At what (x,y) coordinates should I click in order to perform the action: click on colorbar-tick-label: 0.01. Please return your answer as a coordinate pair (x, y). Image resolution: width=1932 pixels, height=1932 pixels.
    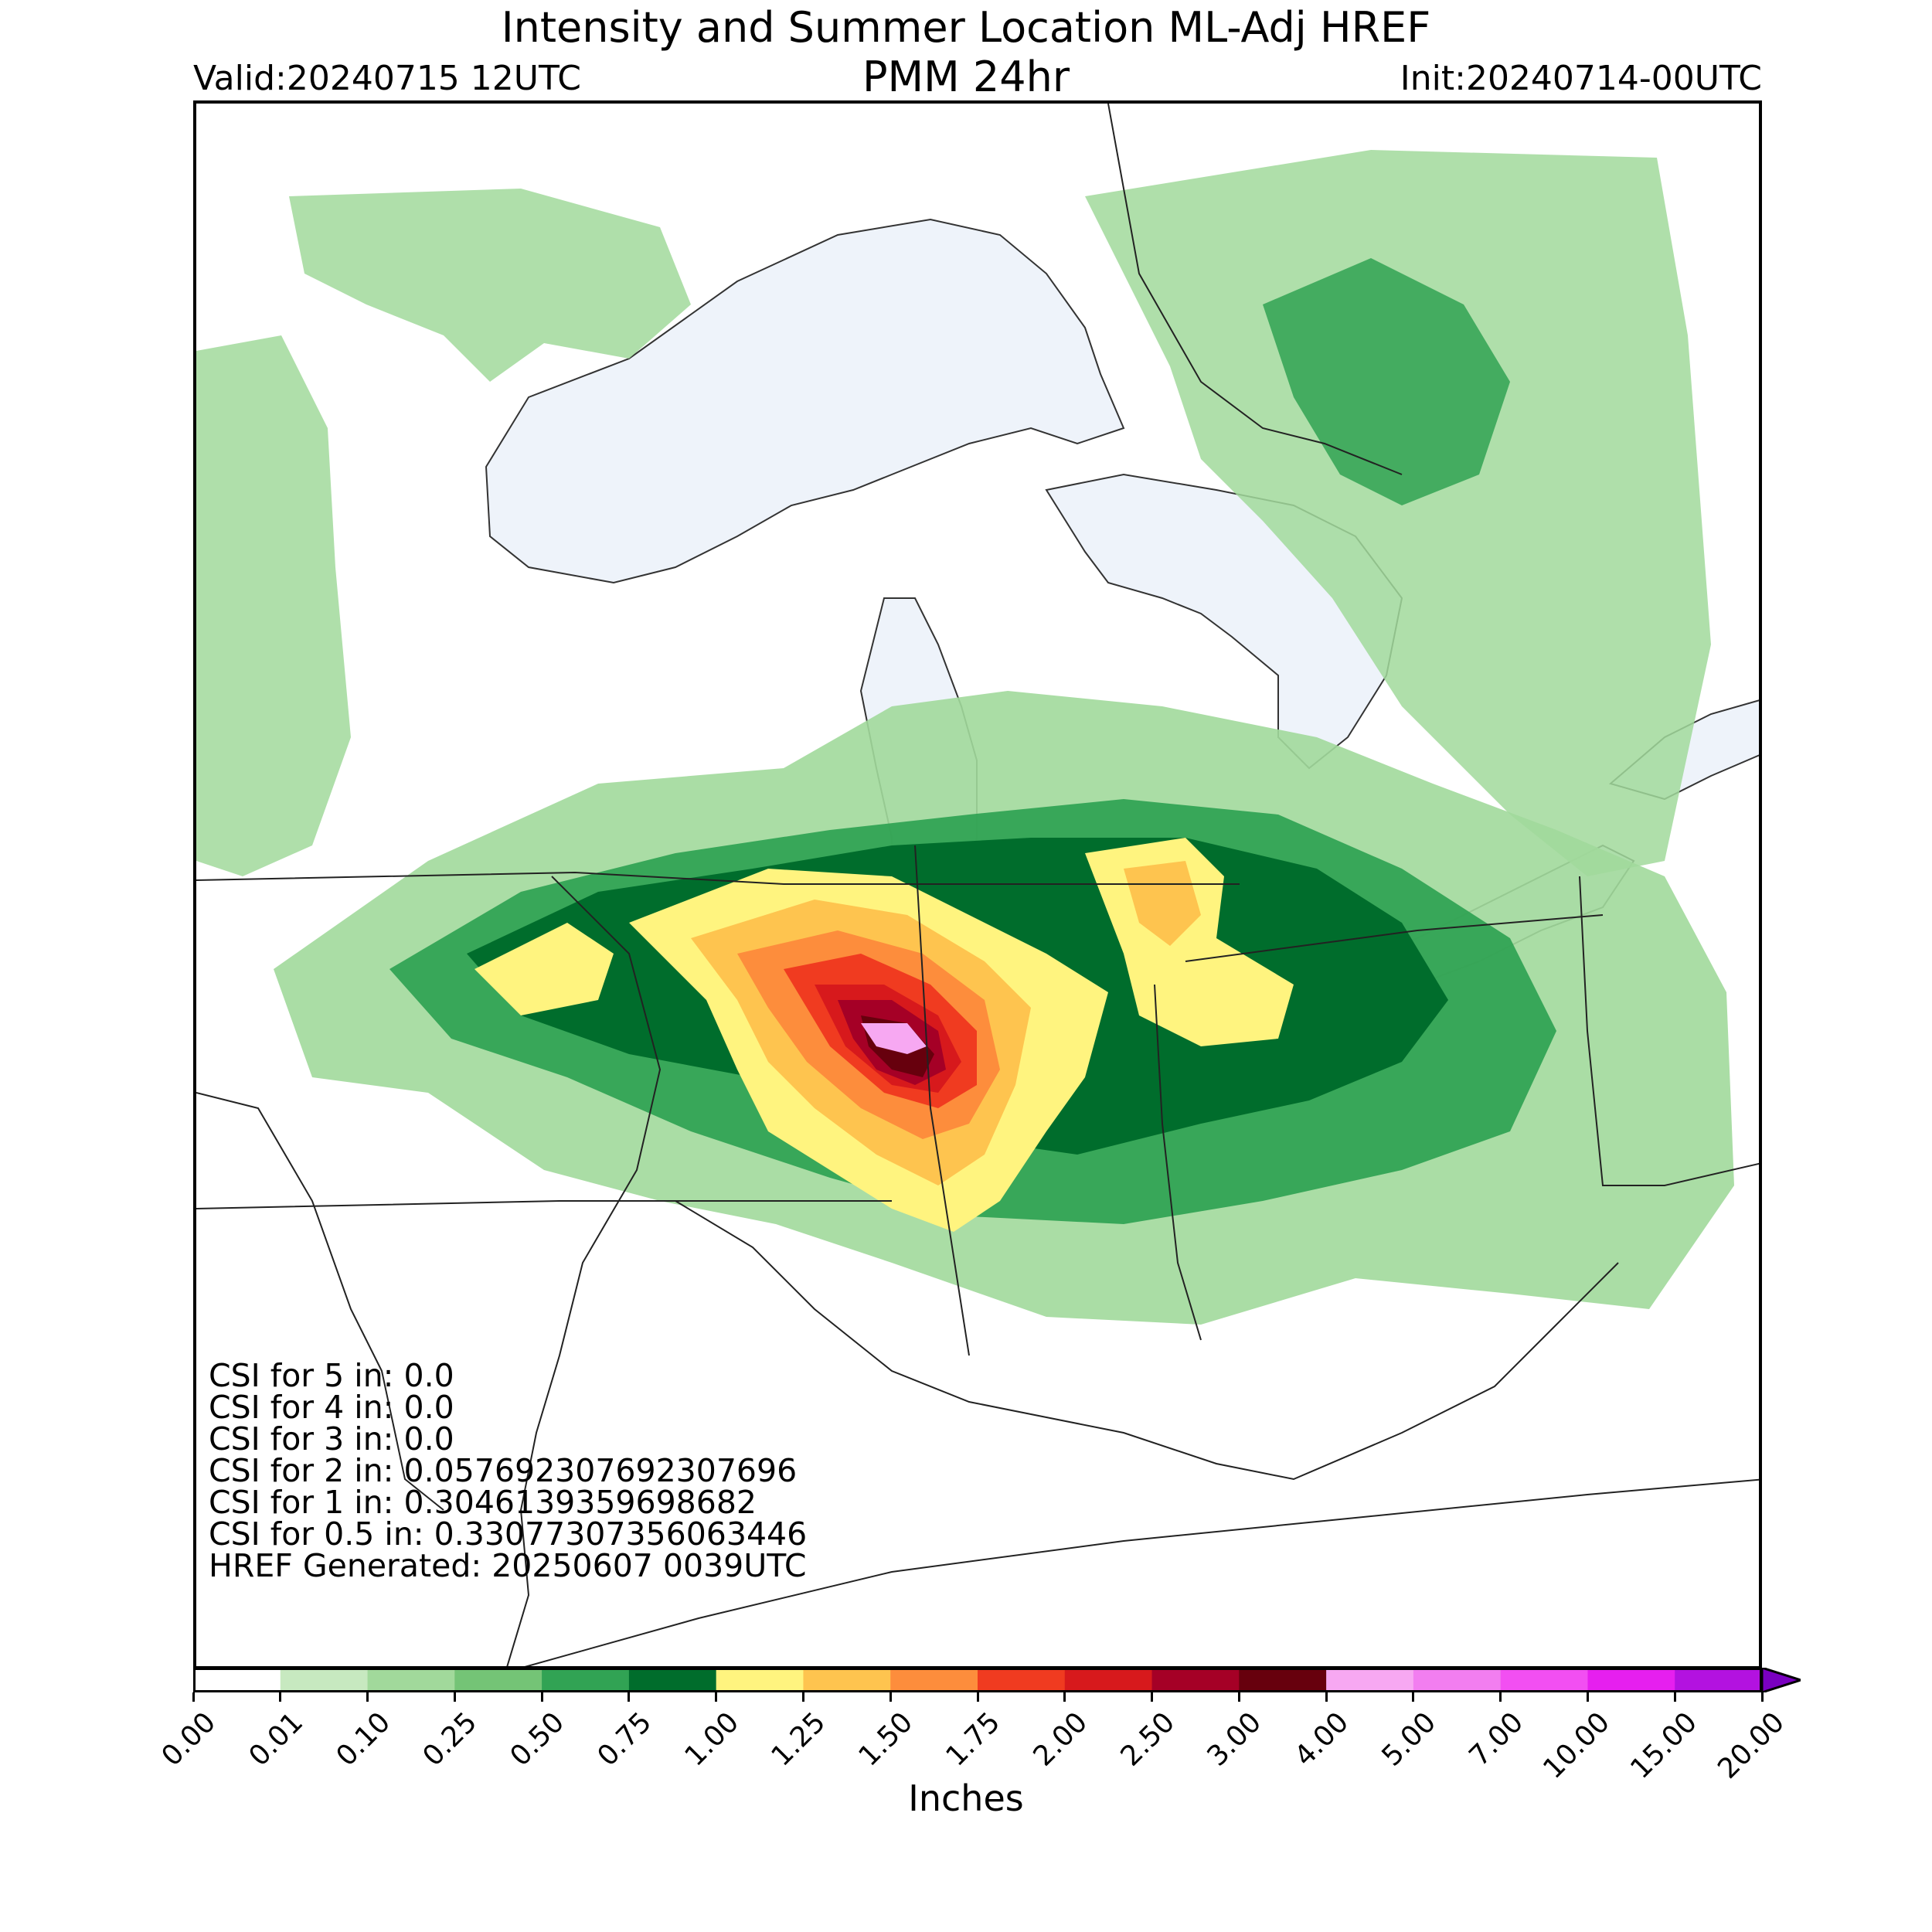
    Looking at the image, I should click on (276, 1740).